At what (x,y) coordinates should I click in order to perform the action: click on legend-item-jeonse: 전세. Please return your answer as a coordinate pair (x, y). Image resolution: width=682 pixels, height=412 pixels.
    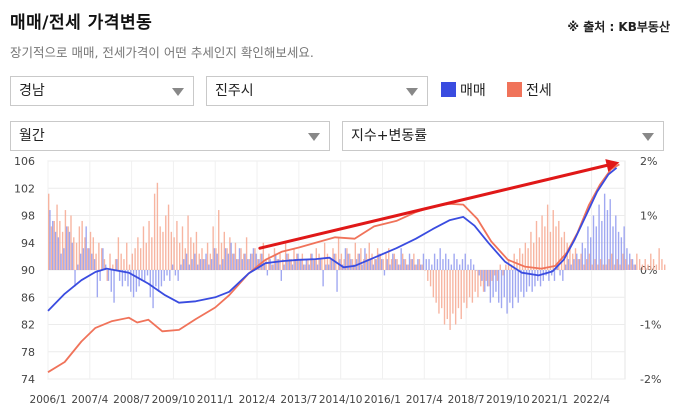
    Looking at the image, I should click on (529, 91).